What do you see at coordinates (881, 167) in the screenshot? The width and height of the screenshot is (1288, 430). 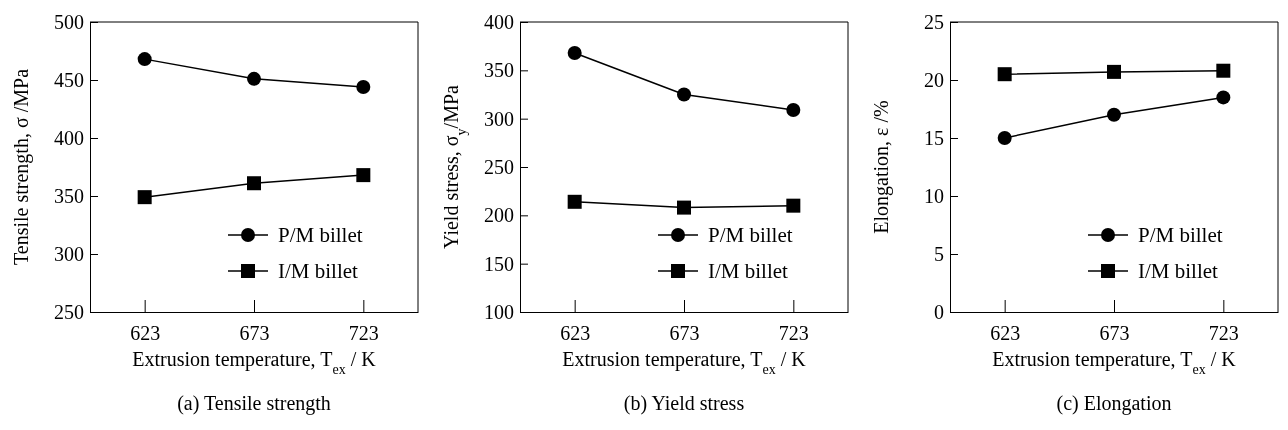 I see `y-axis-title: Elongation, ε /%` at bounding box center [881, 167].